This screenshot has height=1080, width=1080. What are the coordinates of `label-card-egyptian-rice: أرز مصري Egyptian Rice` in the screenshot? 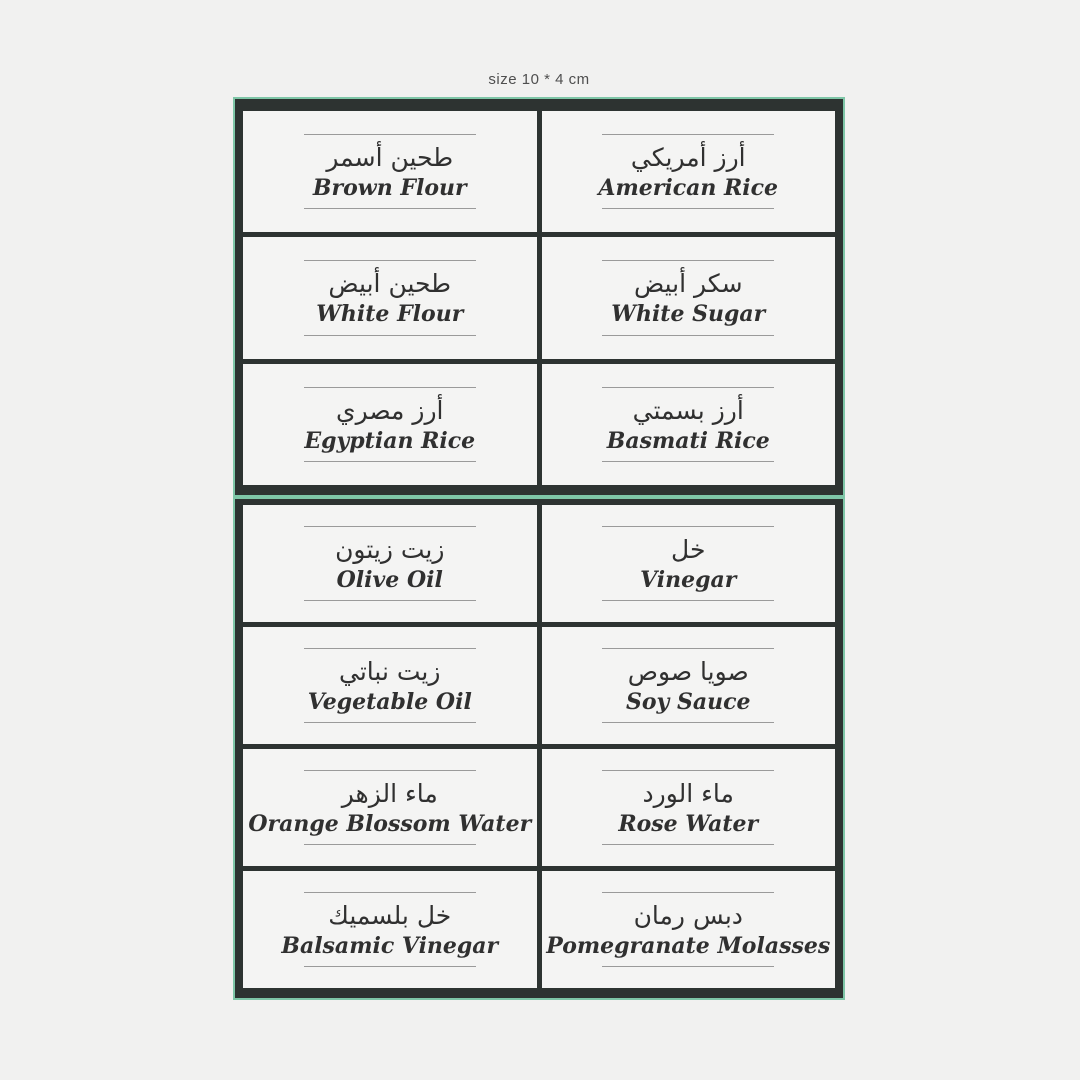 It's located at (390, 424).